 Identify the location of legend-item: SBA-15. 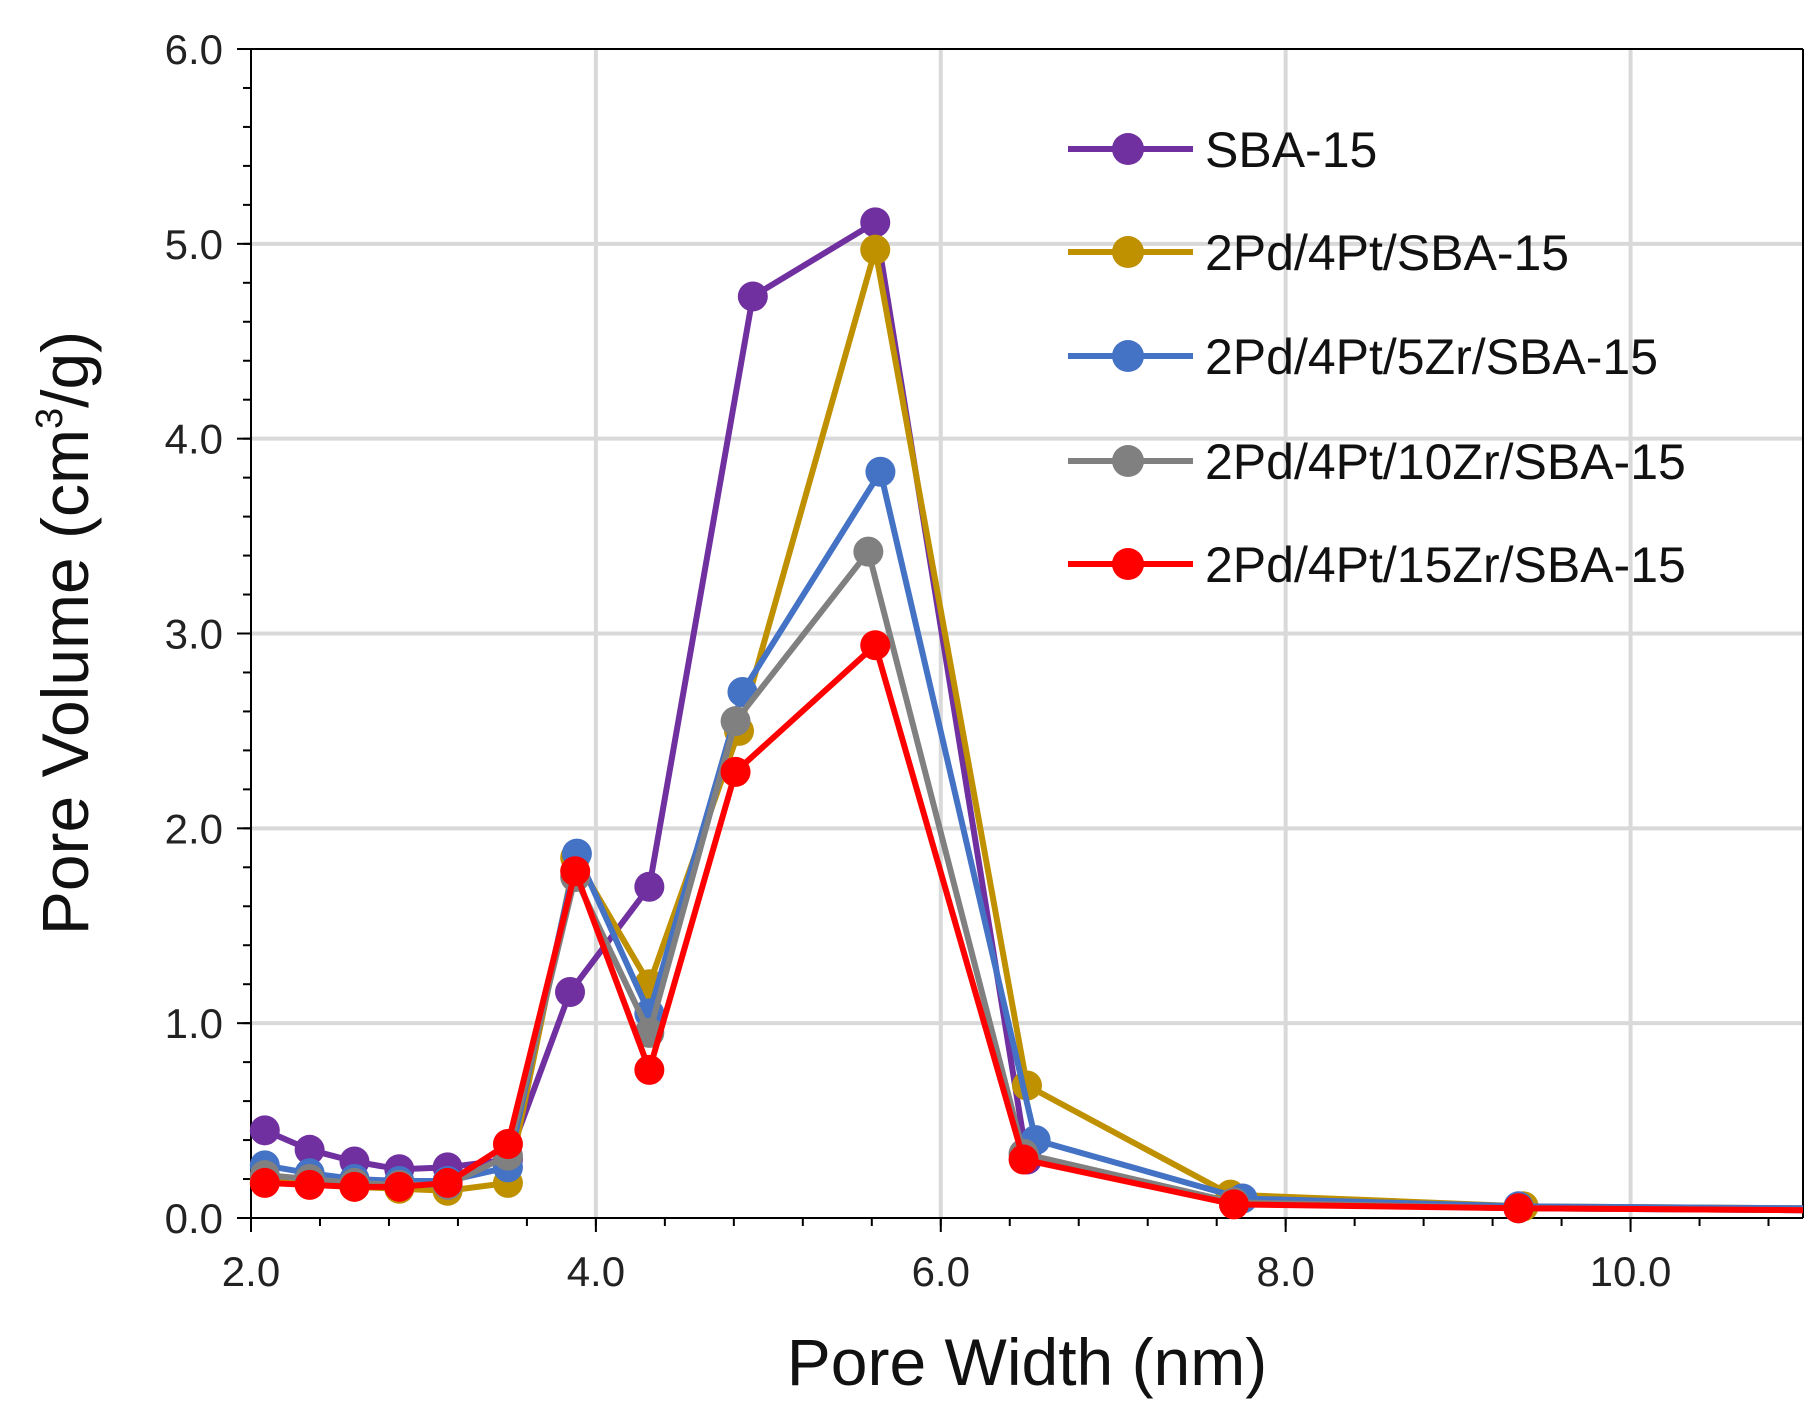
(1222, 150).